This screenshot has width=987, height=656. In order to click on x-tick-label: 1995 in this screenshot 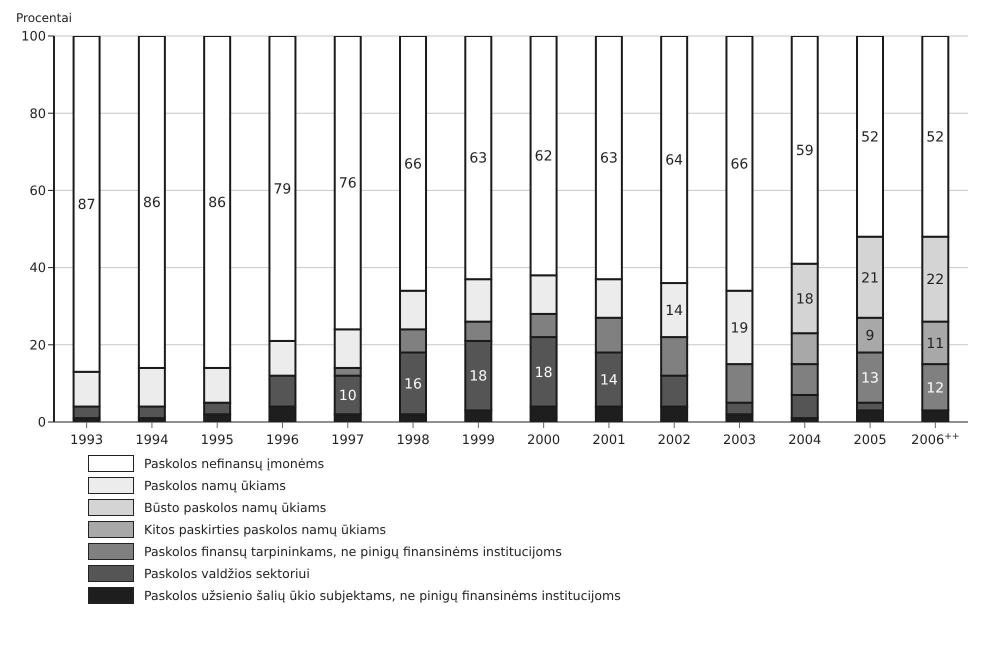, I will do `click(217, 440)`.